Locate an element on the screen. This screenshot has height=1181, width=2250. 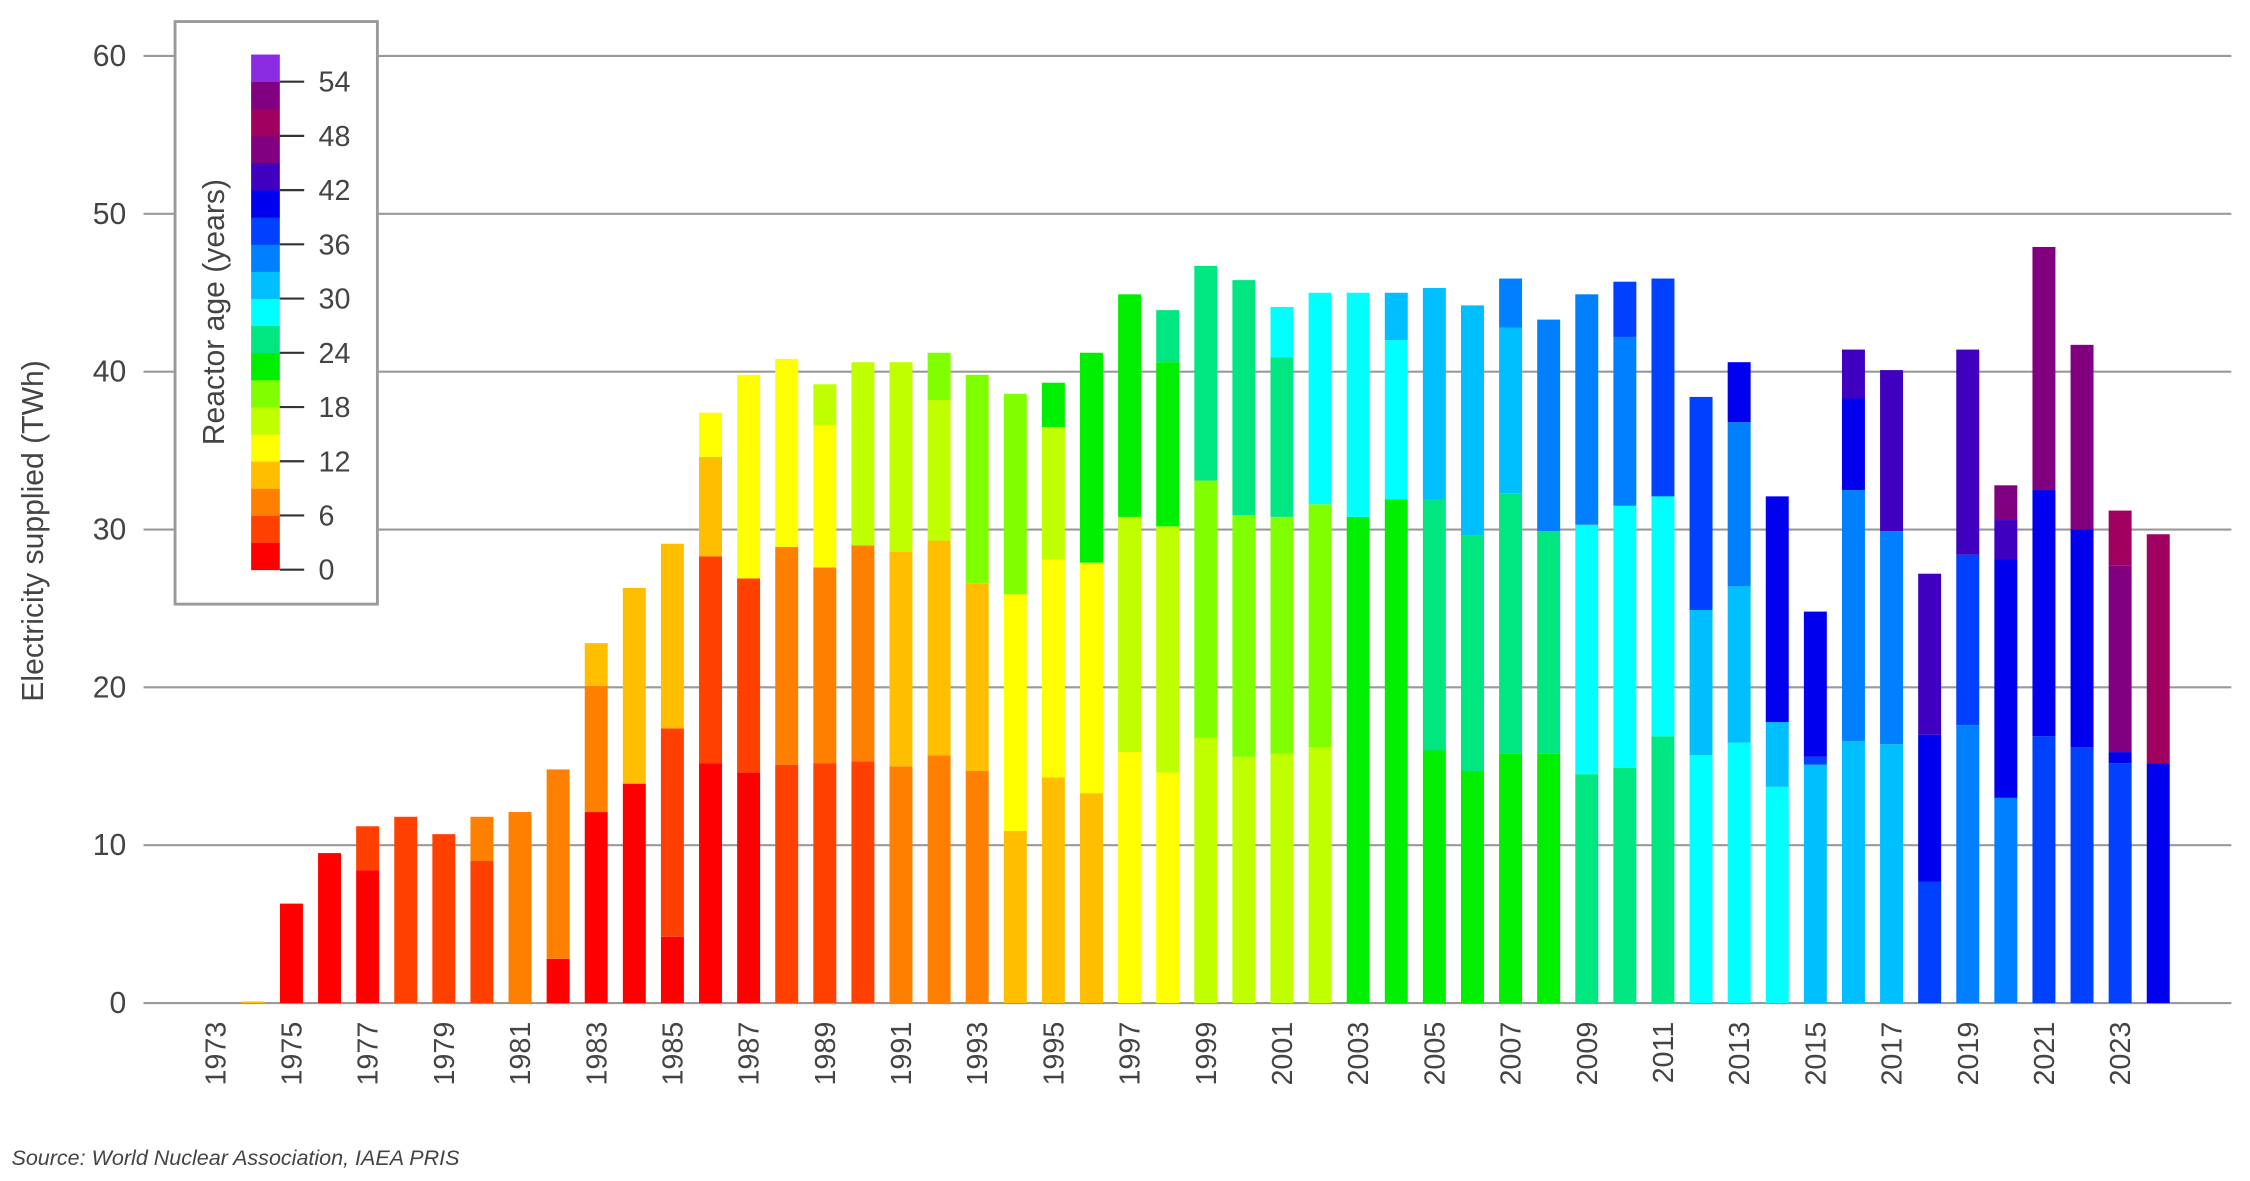
colorbar-tick-label: 54 is located at coordinates (335, 83).